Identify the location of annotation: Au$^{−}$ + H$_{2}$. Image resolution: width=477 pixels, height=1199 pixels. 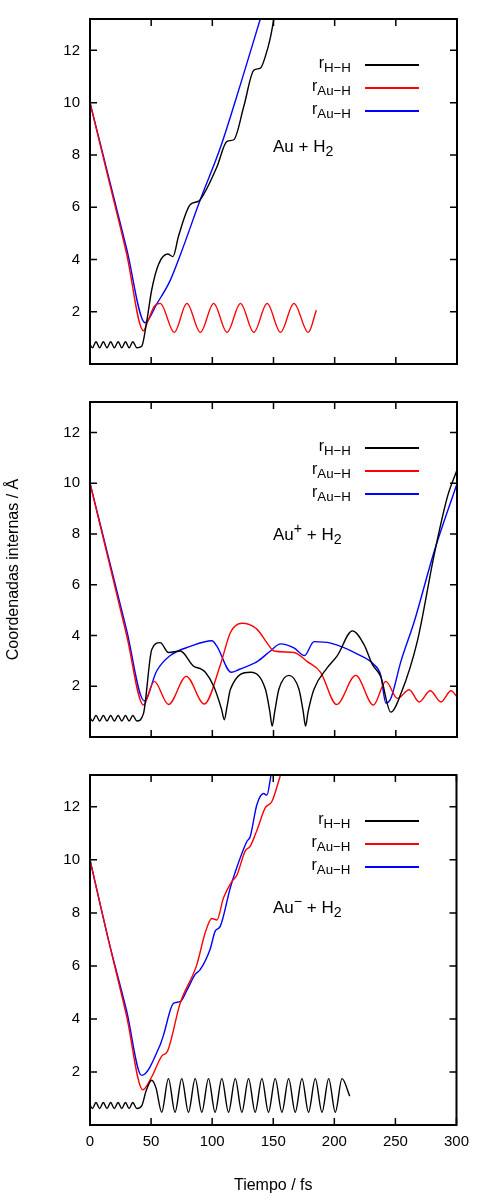
(307, 907).